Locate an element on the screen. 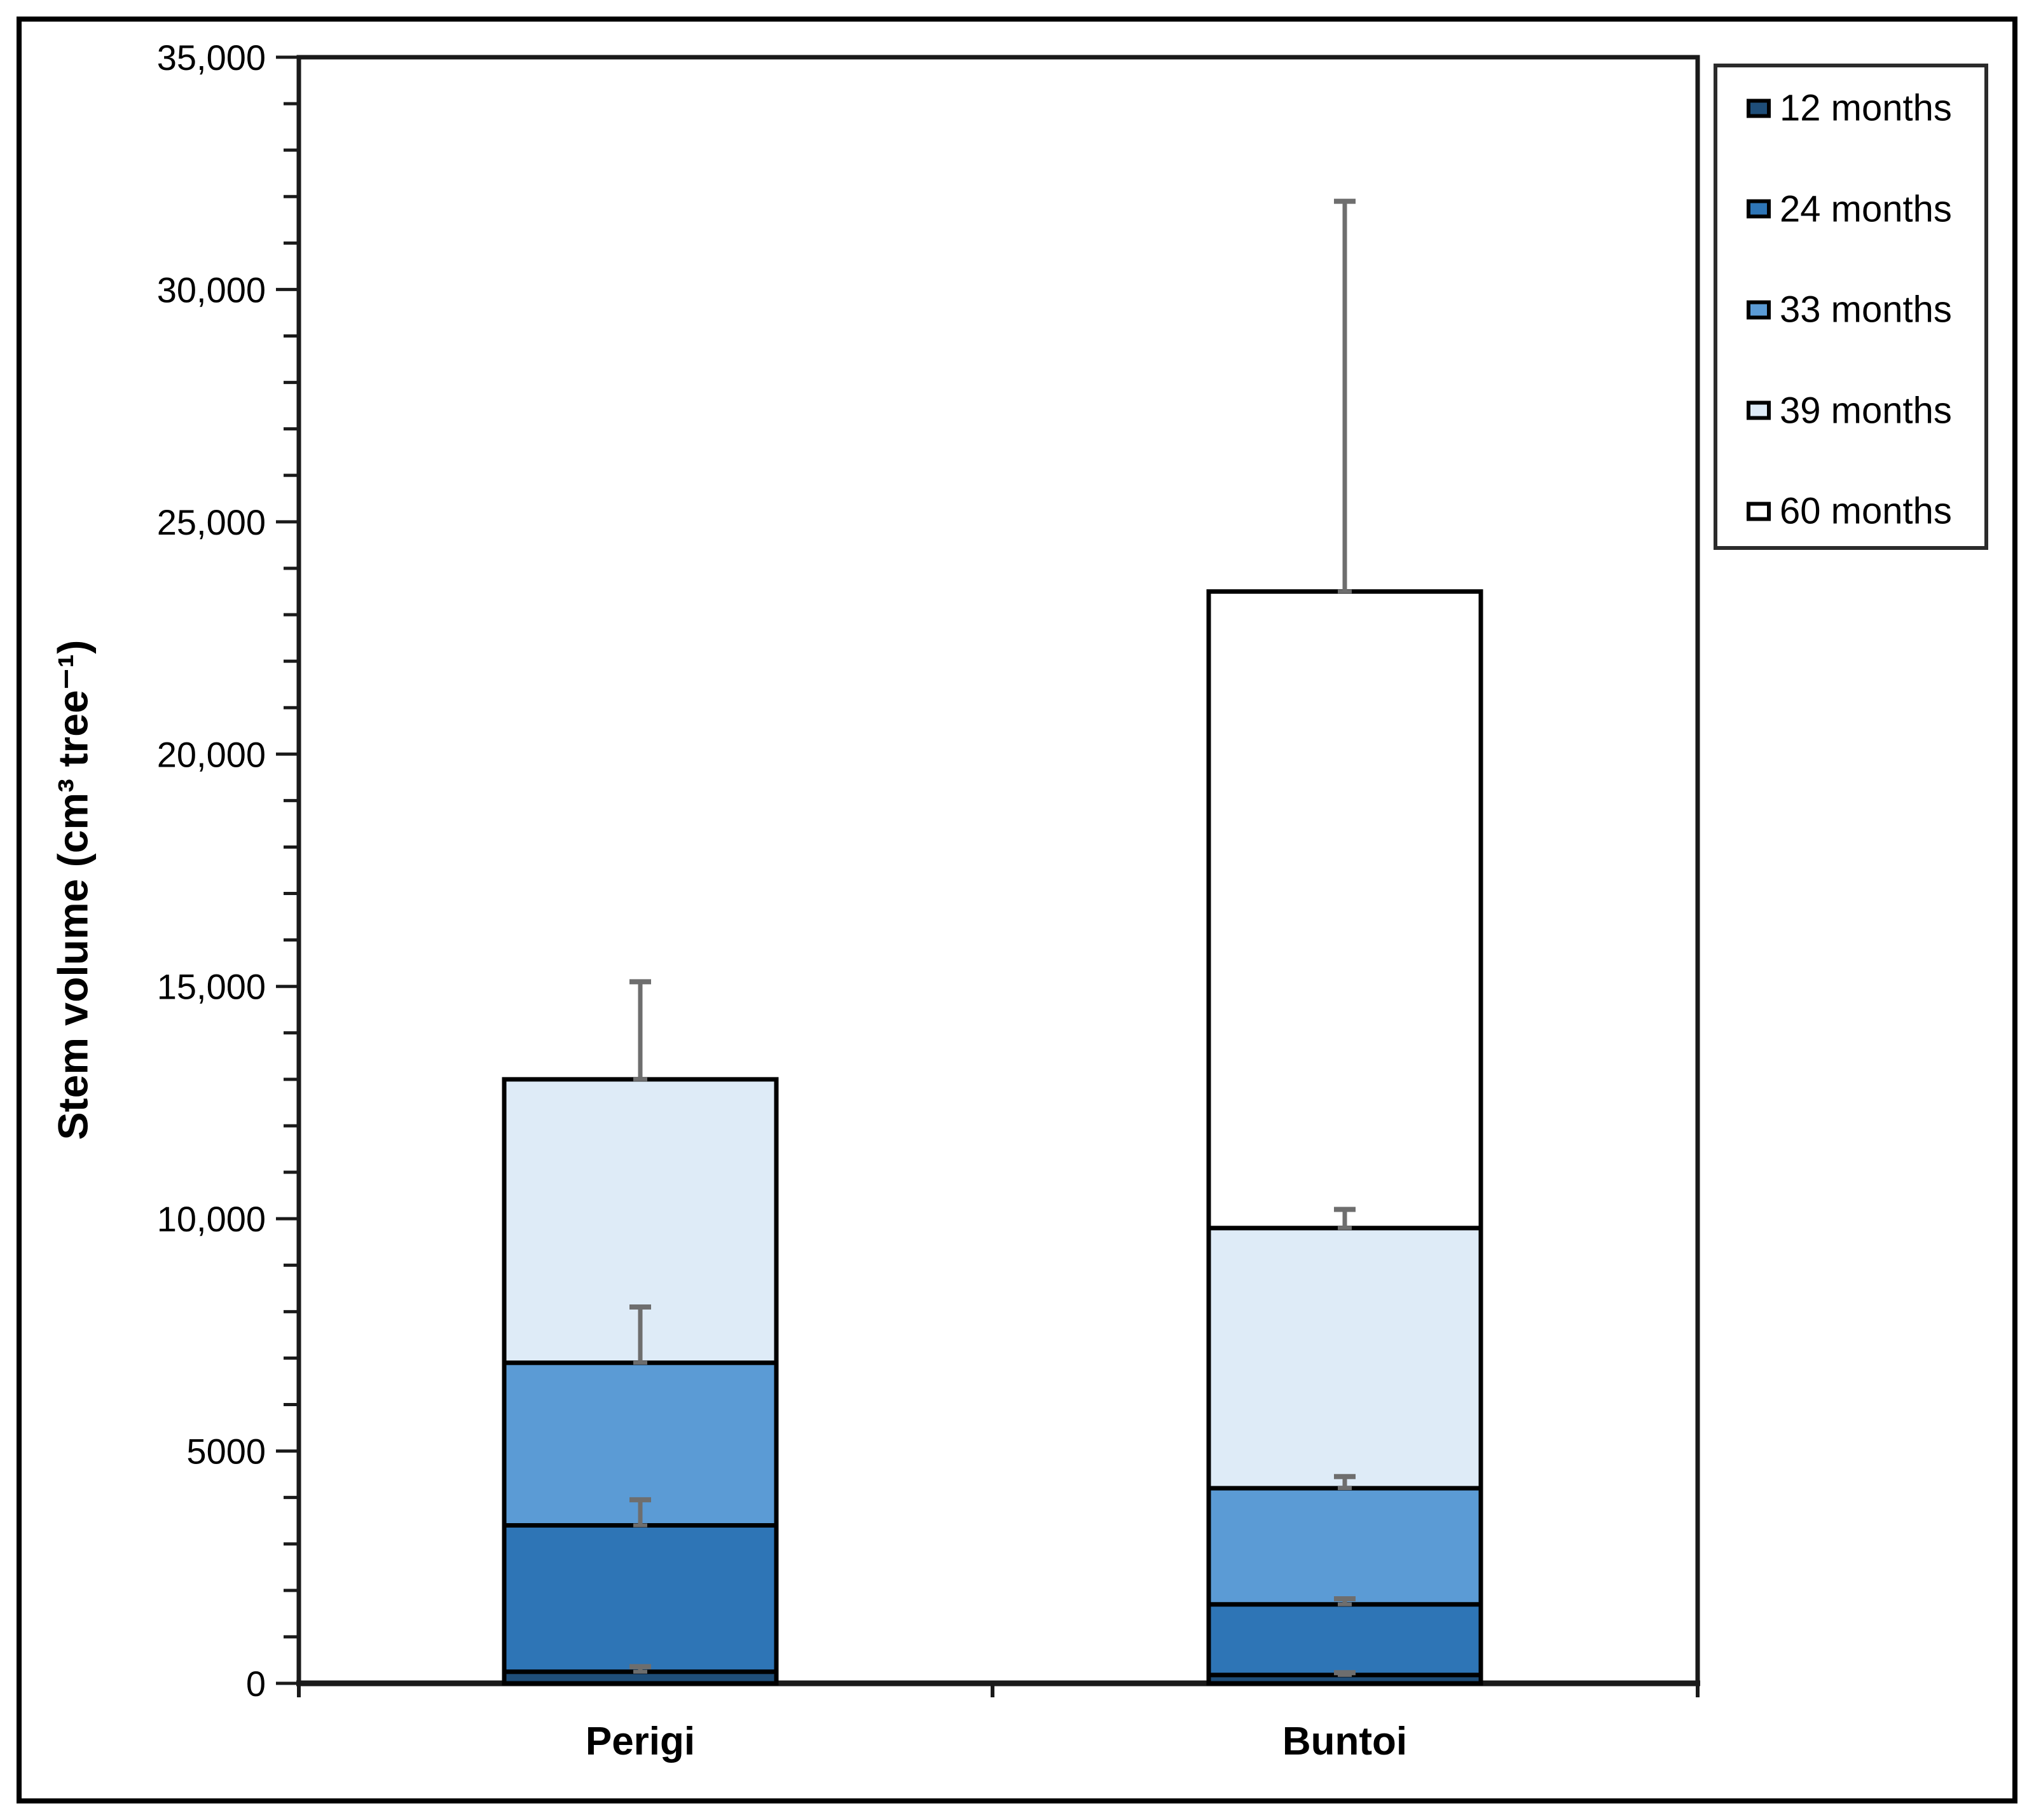 Image resolution: width=2034 pixels, height=1820 pixels. legend-item-12-months: 12 months is located at coordinates (1849, 108).